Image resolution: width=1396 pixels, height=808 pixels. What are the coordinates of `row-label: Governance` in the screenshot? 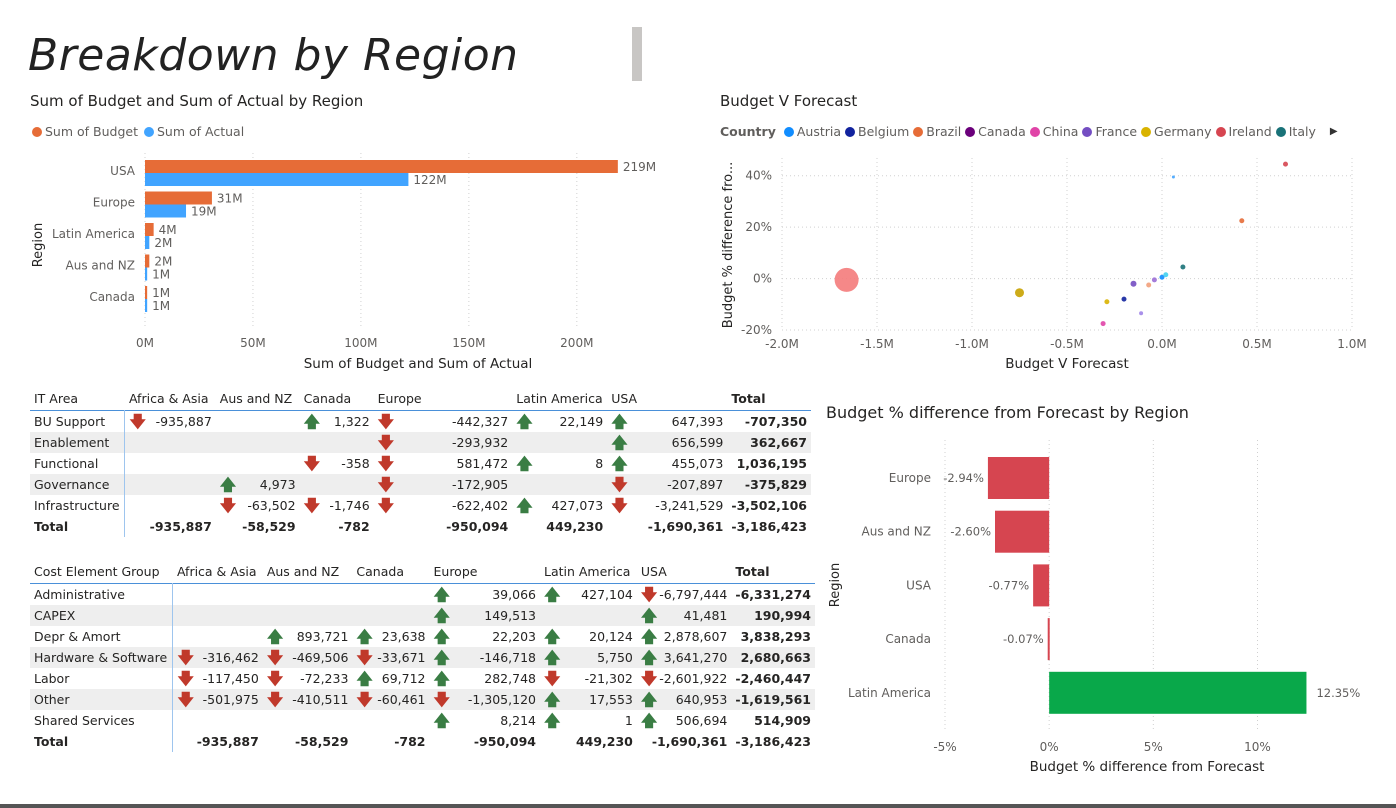 It's located at (78, 484).